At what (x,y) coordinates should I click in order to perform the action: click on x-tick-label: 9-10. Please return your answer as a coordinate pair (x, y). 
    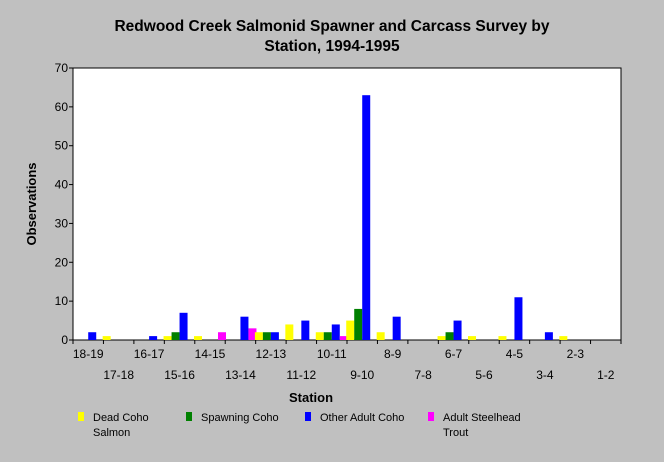
    Looking at the image, I should click on (362, 375).